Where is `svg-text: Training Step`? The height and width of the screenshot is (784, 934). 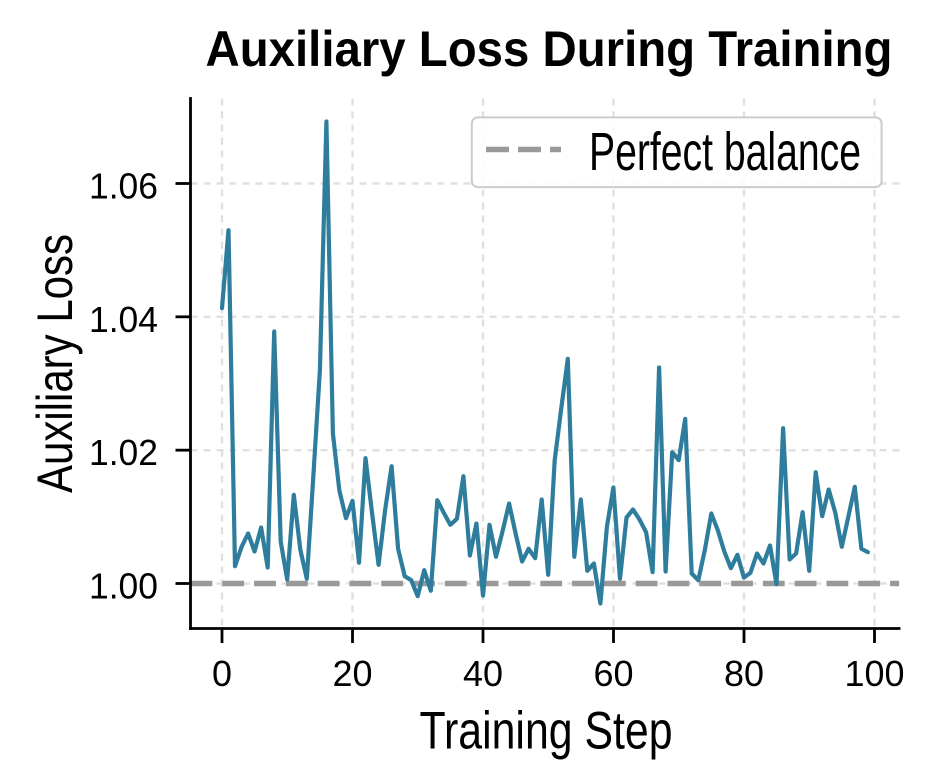 svg-text: Training Step is located at coordinates (546, 731).